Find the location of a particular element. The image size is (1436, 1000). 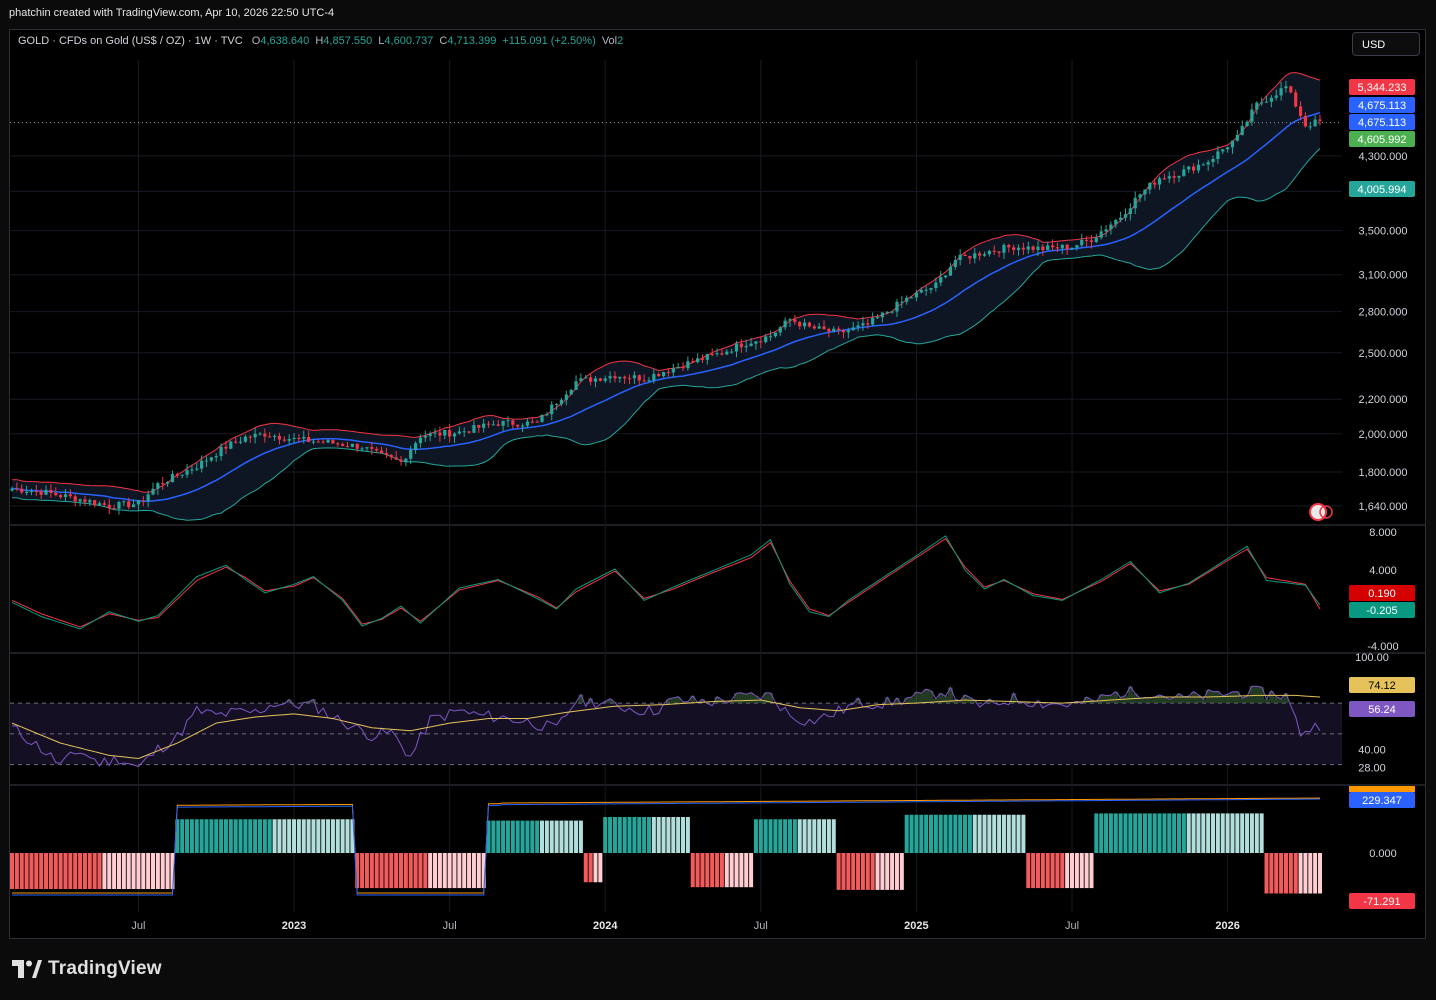

x-axis-tick-label: Jul is located at coordinates (761, 926).